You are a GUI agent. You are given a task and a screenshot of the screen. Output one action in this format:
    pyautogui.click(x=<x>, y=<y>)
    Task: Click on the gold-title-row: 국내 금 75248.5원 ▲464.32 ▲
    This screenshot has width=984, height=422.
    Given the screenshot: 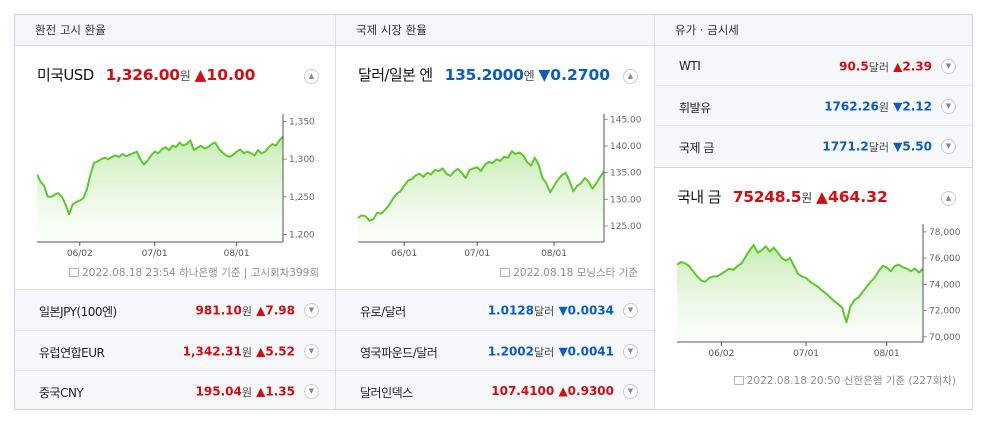 What is the action you would take?
    pyautogui.click(x=816, y=199)
    